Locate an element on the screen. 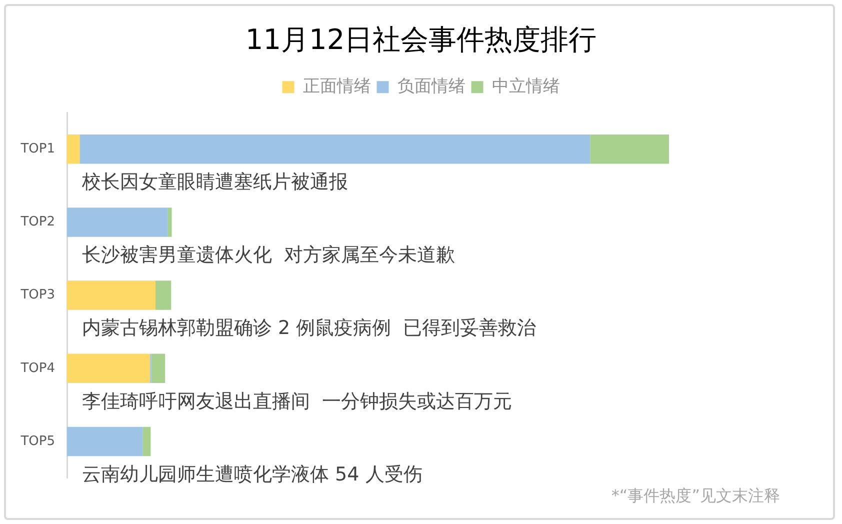 The image size is (842, 524). y-tick-label: TOP4 is located at coordinates (37, 368).